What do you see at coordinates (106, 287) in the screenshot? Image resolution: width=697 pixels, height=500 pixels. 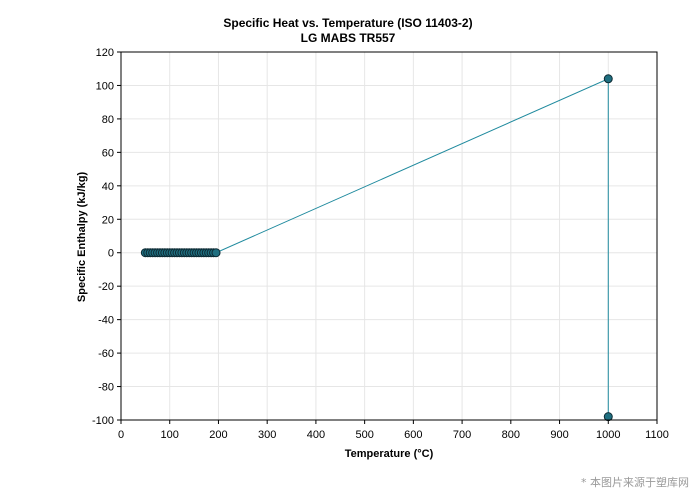 I see `y-tick-label: -20` at bounding box center [106, 287].